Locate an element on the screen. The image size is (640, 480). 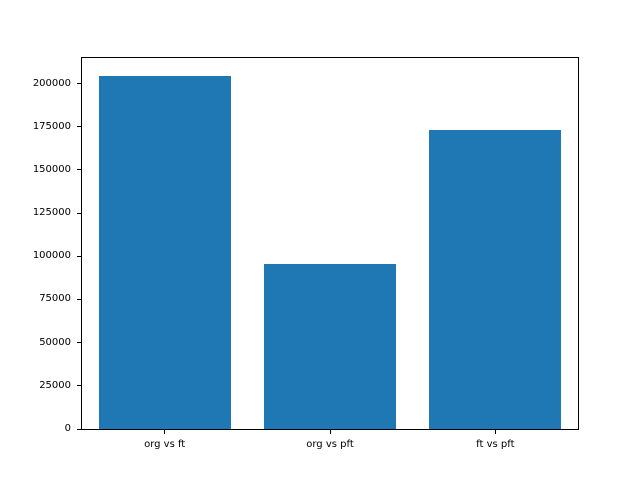
y-tick-label: 175000 is located at coordinates (51, 126).